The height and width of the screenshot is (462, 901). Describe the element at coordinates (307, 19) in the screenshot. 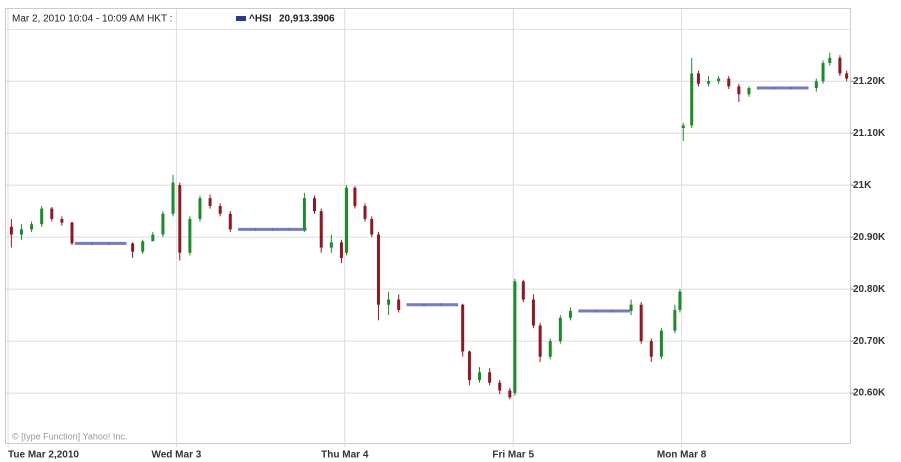

I see `legend-value: 20,913.3906` at that location.